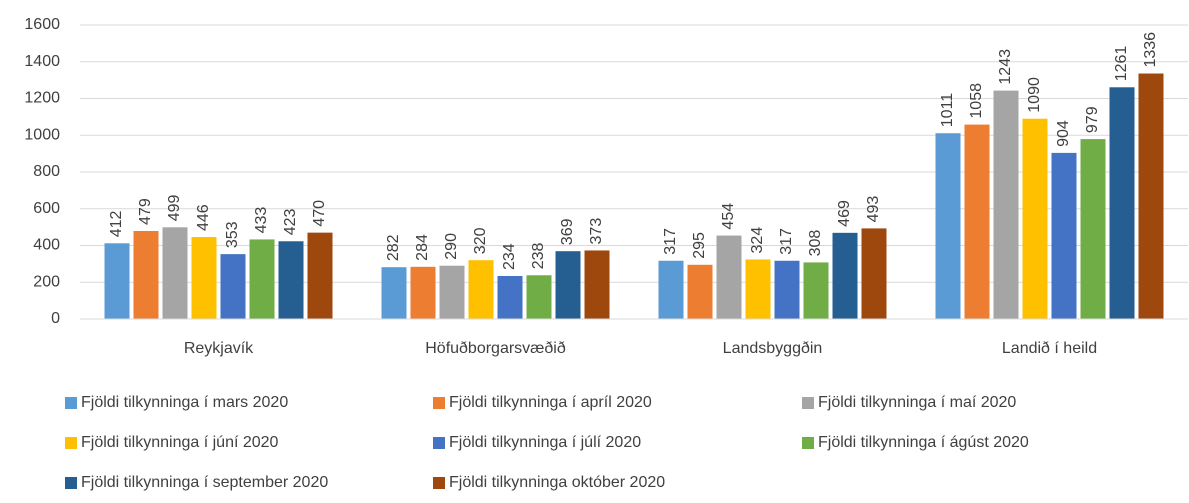 Image resolution: width=1189 pixels, height=503 pixels. Describe the element at coordinates (1092, 119) in the screenshot. I see `value-label: 979` at that location.